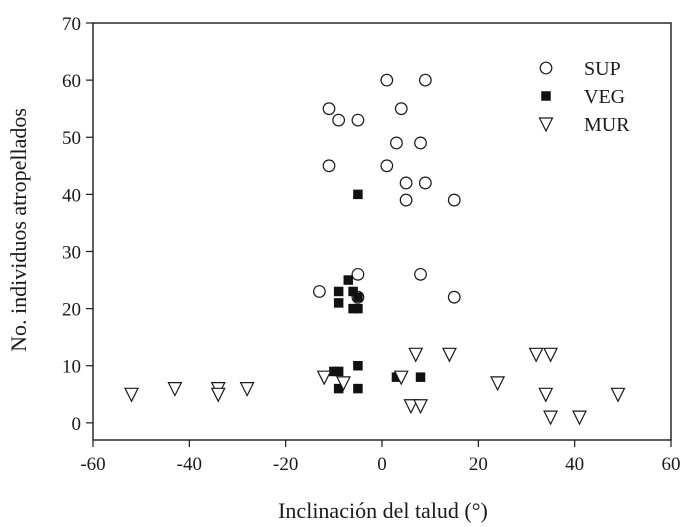  What do you see at coordinates (478, 464) in the screenshot?
I see `x-tick-label: 20` at bounding box center [478, 464].